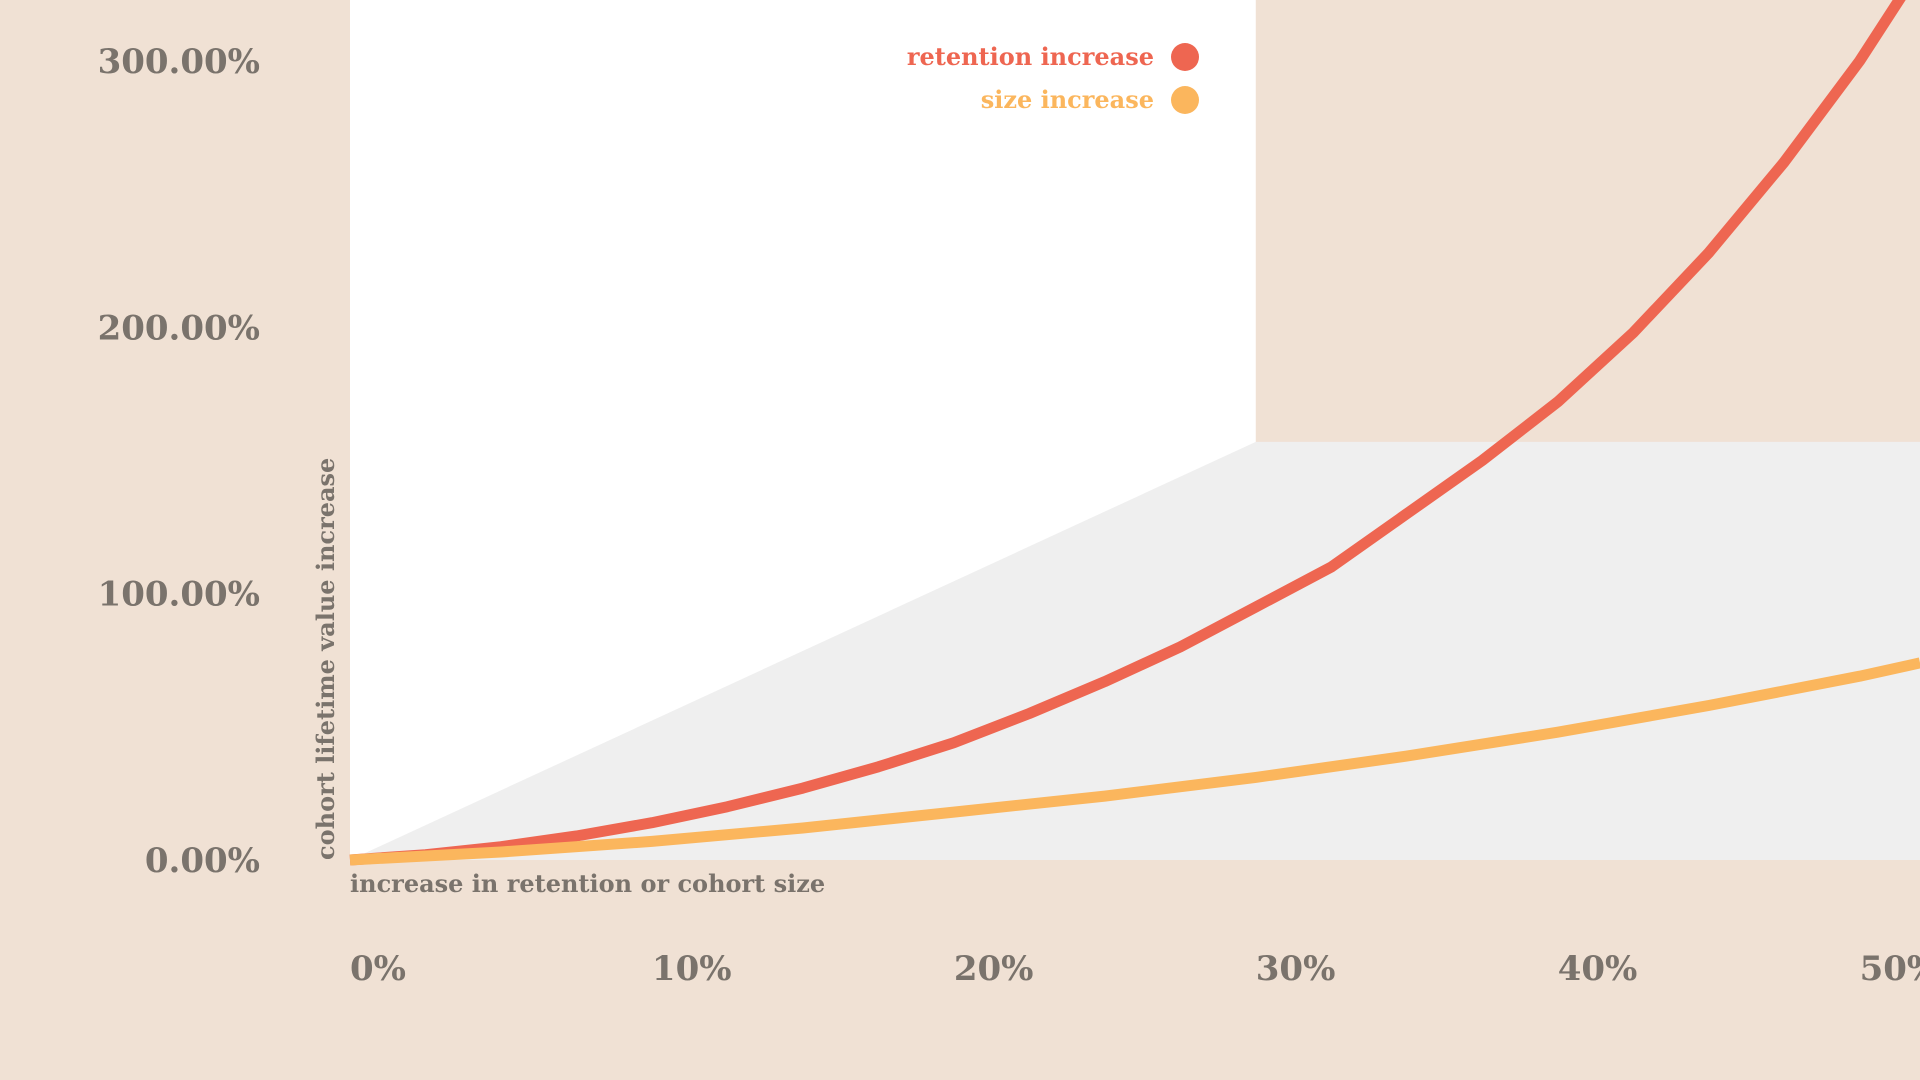 The height and width of the screenshot is (1080, 1920). Describe the element at coordinates (1296, 969) in the screenshot. I see `x-tick-label: 30%` at that location.